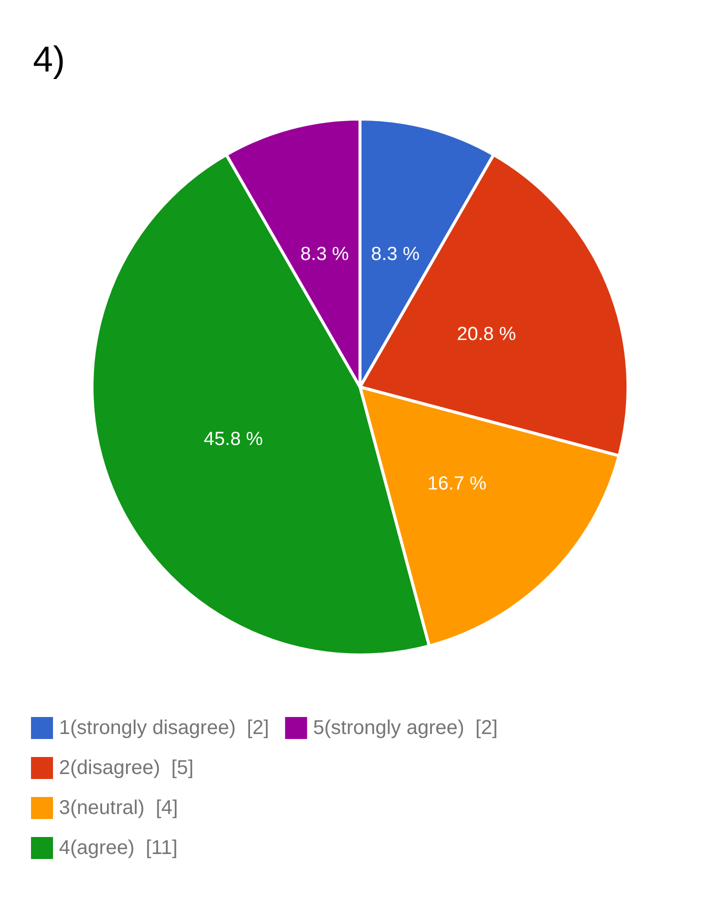  Describe the element at coordinates (486, 334) in the screenshot. I see `data-label: 20.8 %` at that location.